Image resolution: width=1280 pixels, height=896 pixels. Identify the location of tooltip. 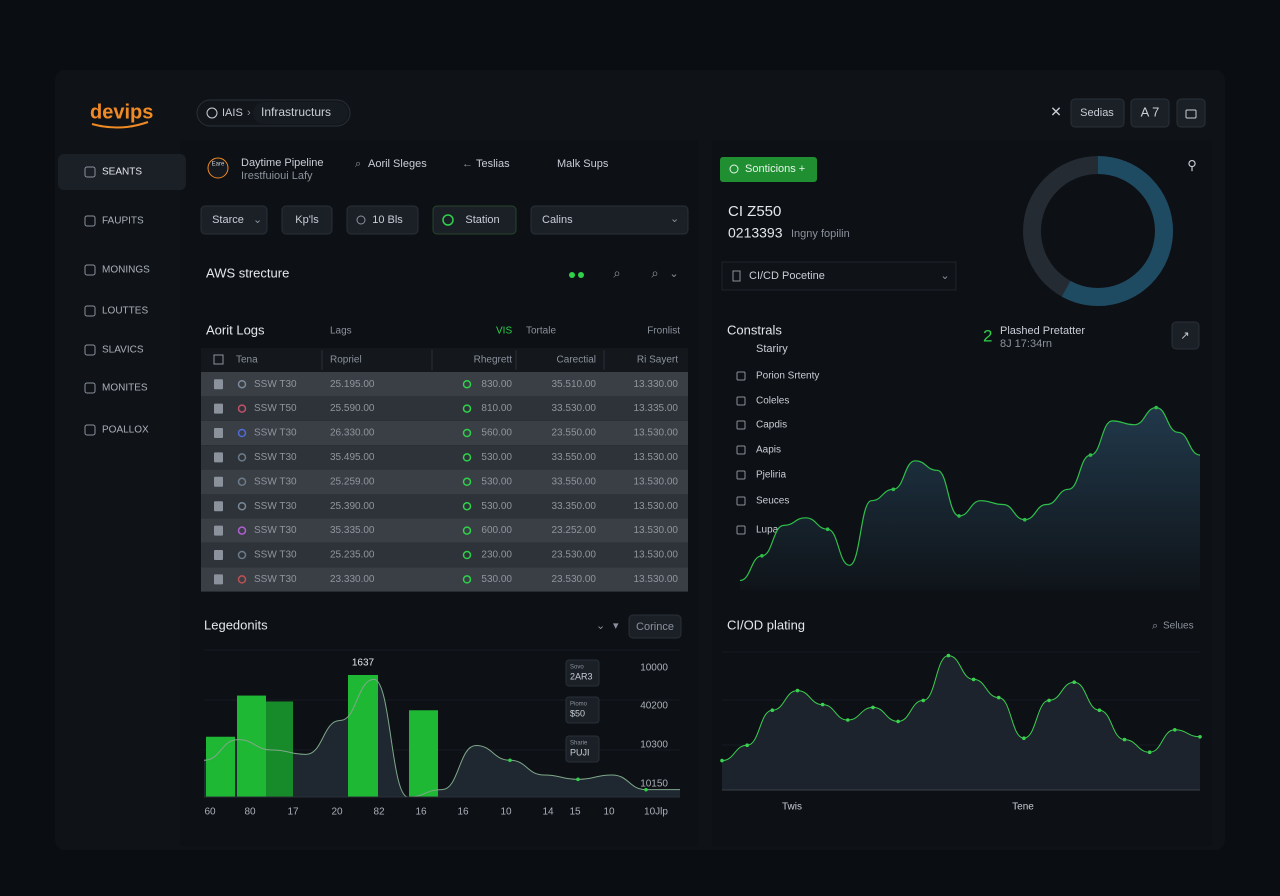
(582, 749).